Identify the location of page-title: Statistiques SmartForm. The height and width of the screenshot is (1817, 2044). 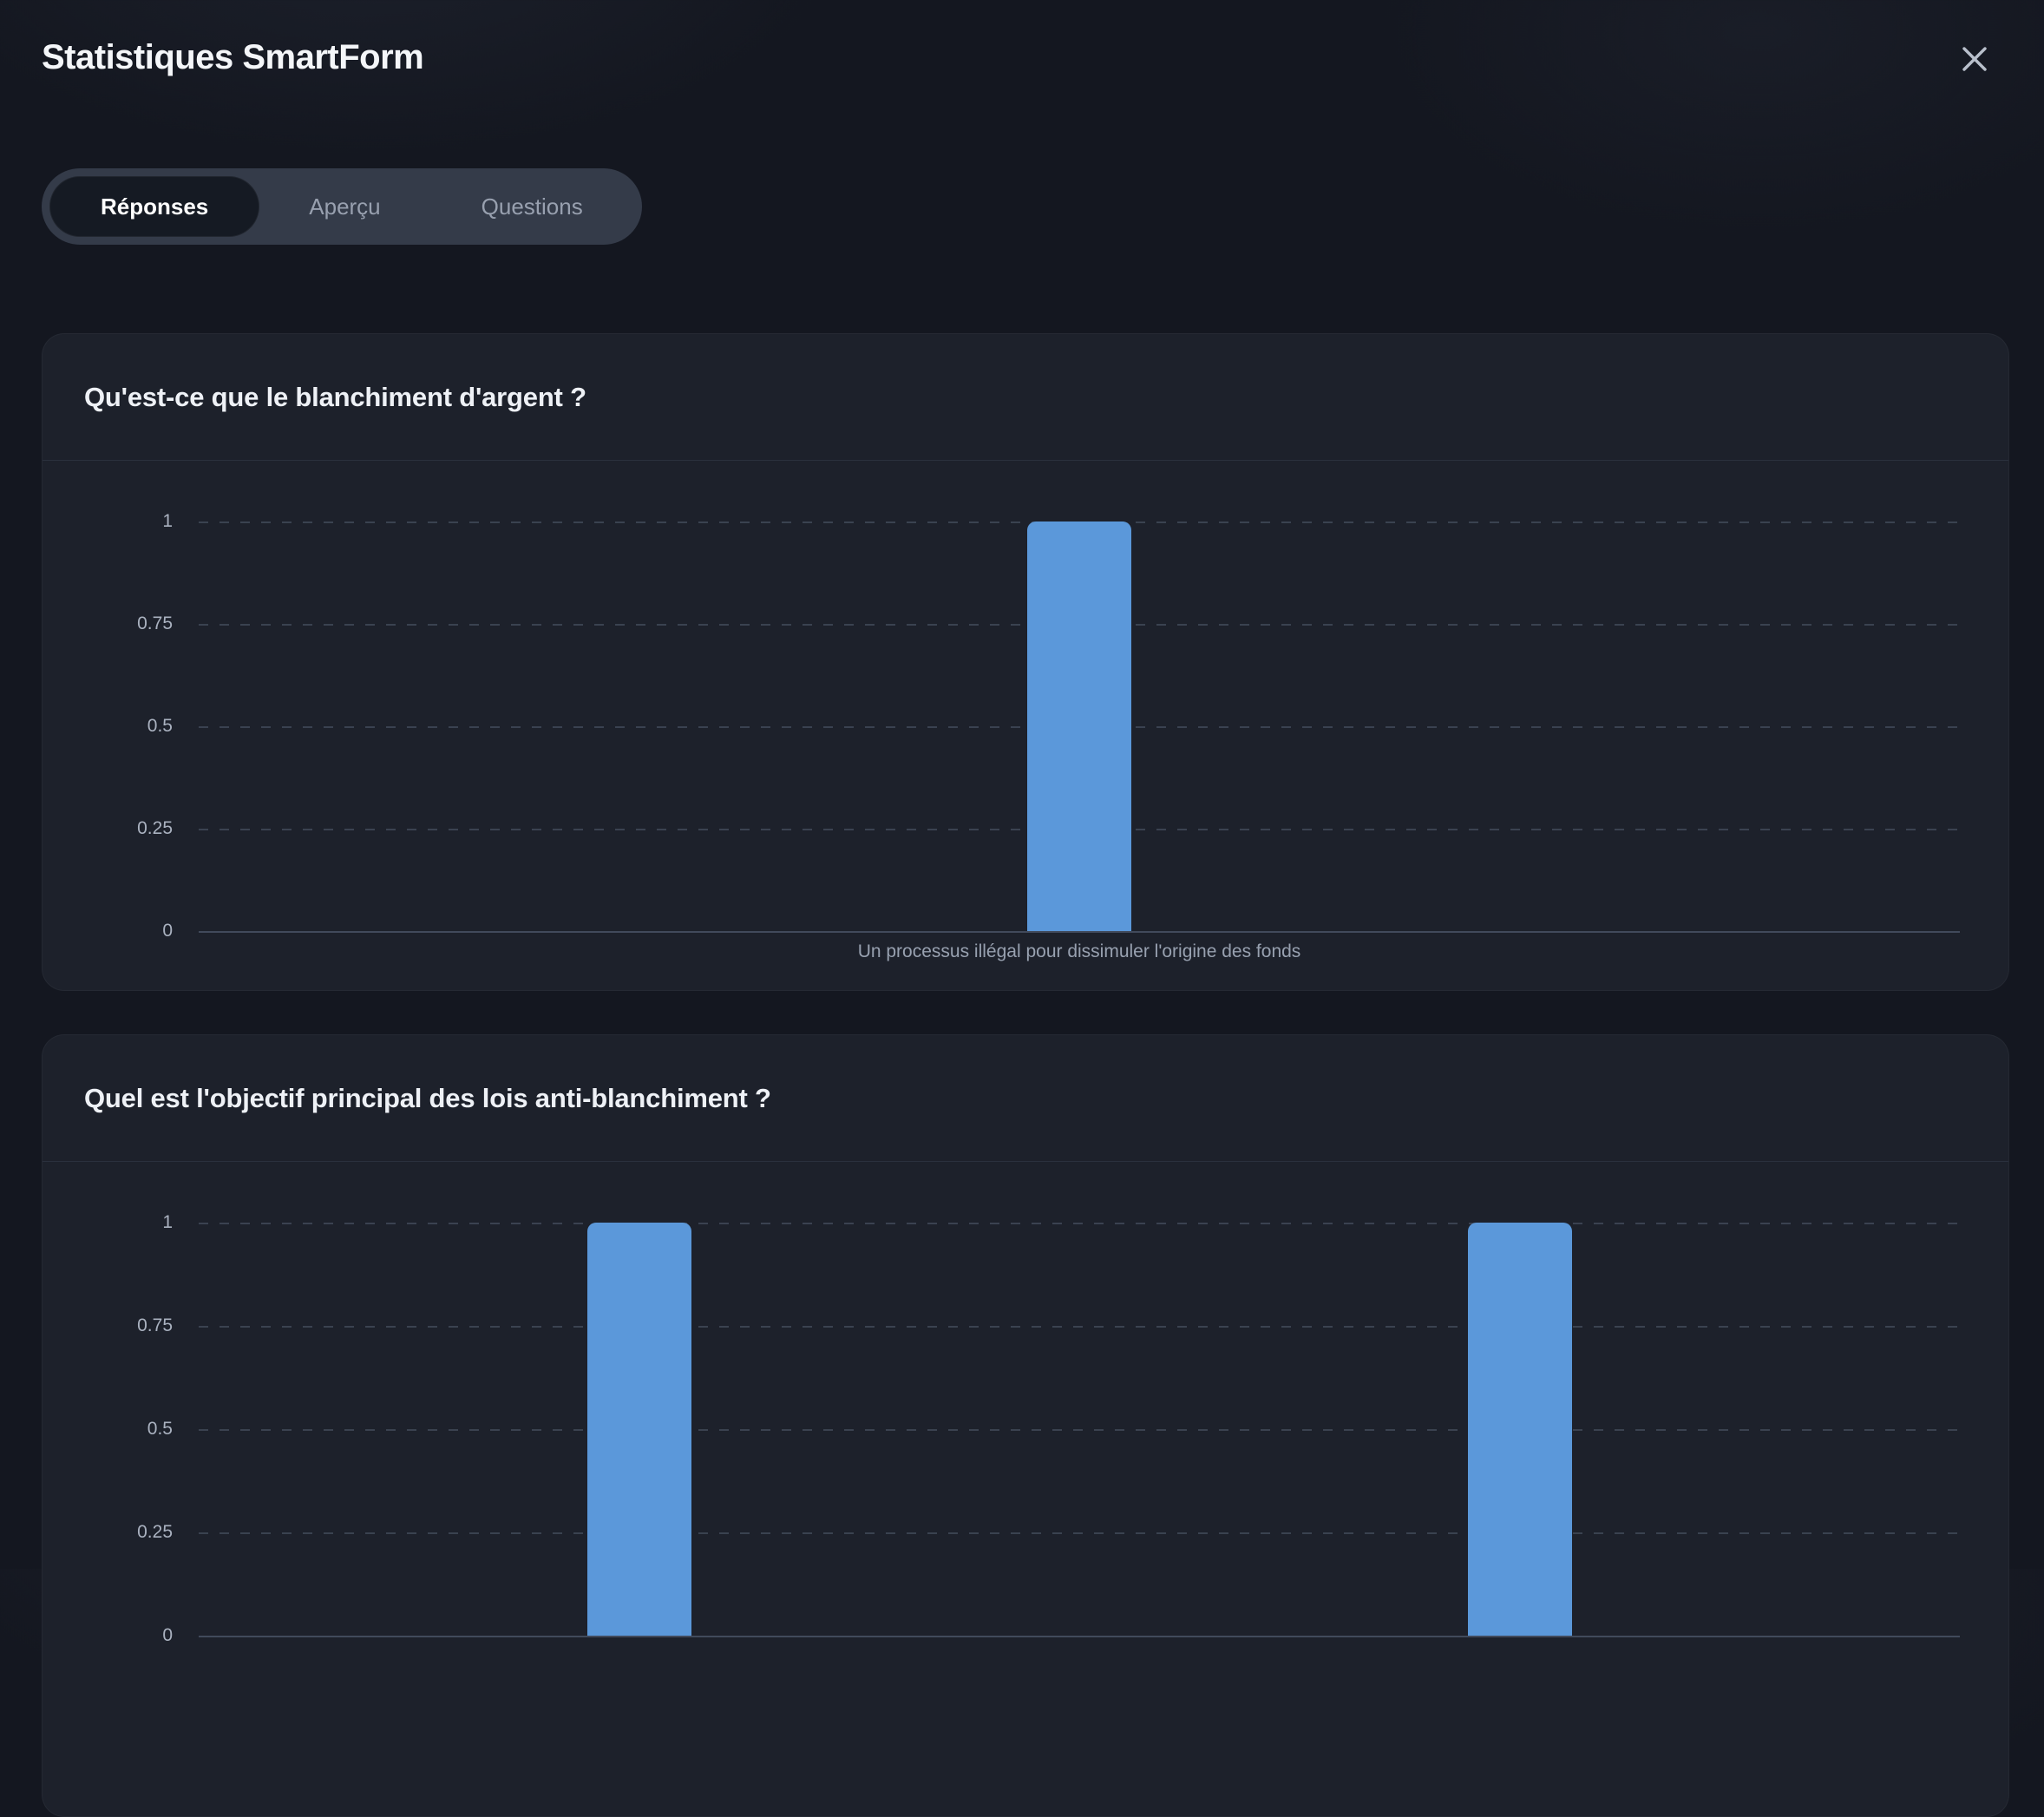
(233, 57).